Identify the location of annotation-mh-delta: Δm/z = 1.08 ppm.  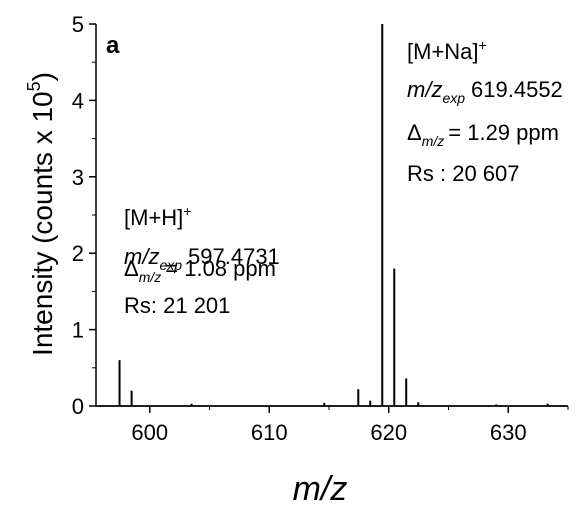
(200, 270).